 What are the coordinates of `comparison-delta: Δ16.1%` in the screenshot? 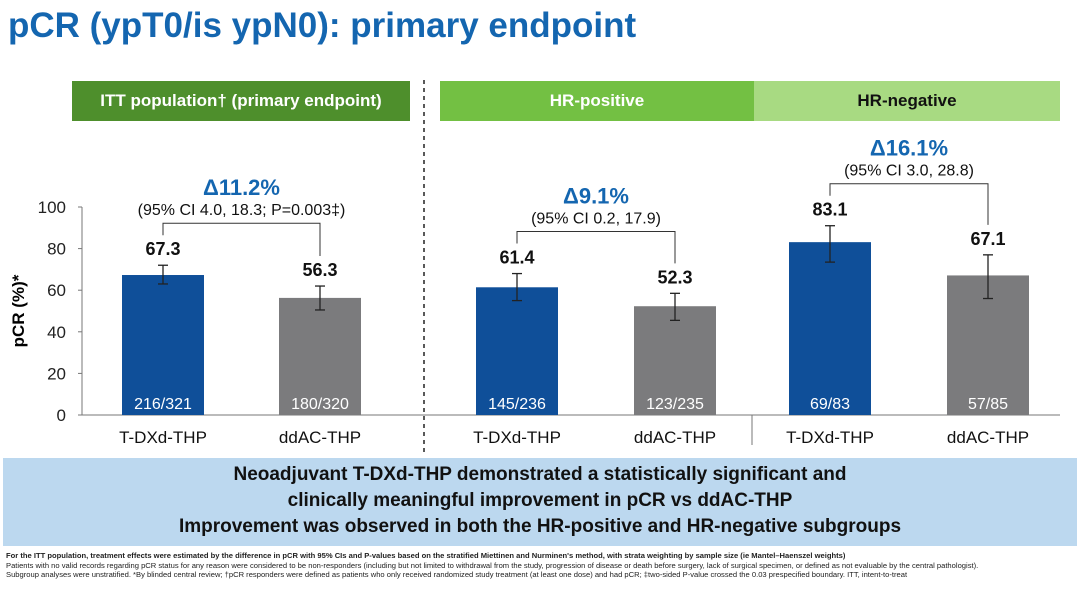 It's located at (909, 148).